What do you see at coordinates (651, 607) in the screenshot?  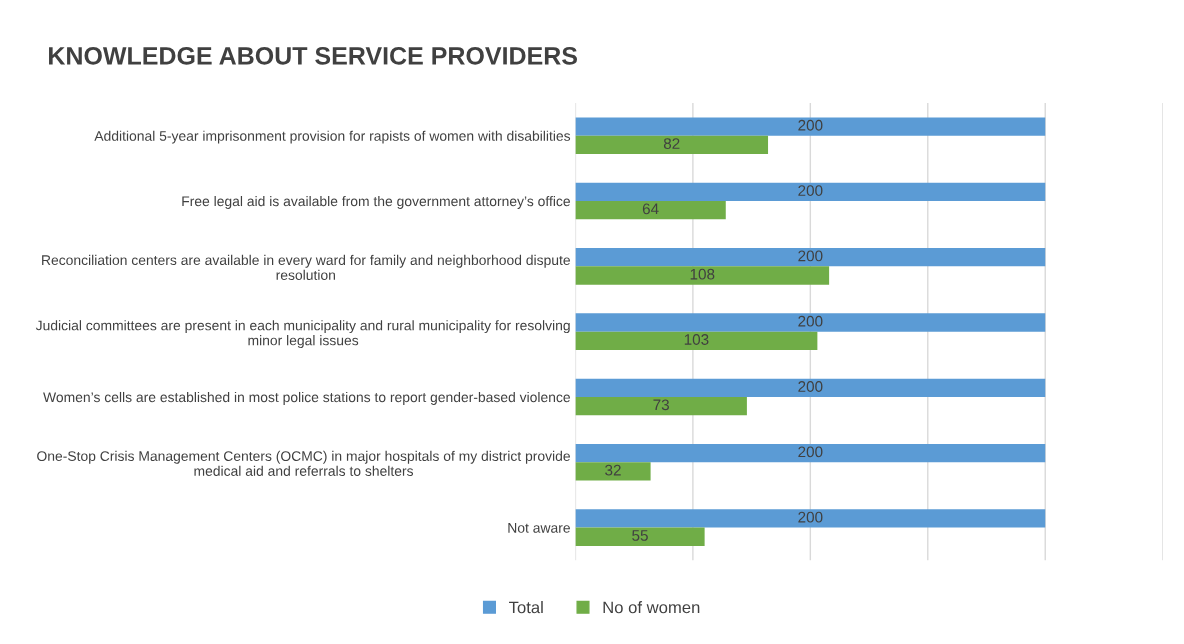 I see `legend-label: No of women` at bounding box center [651, 607].